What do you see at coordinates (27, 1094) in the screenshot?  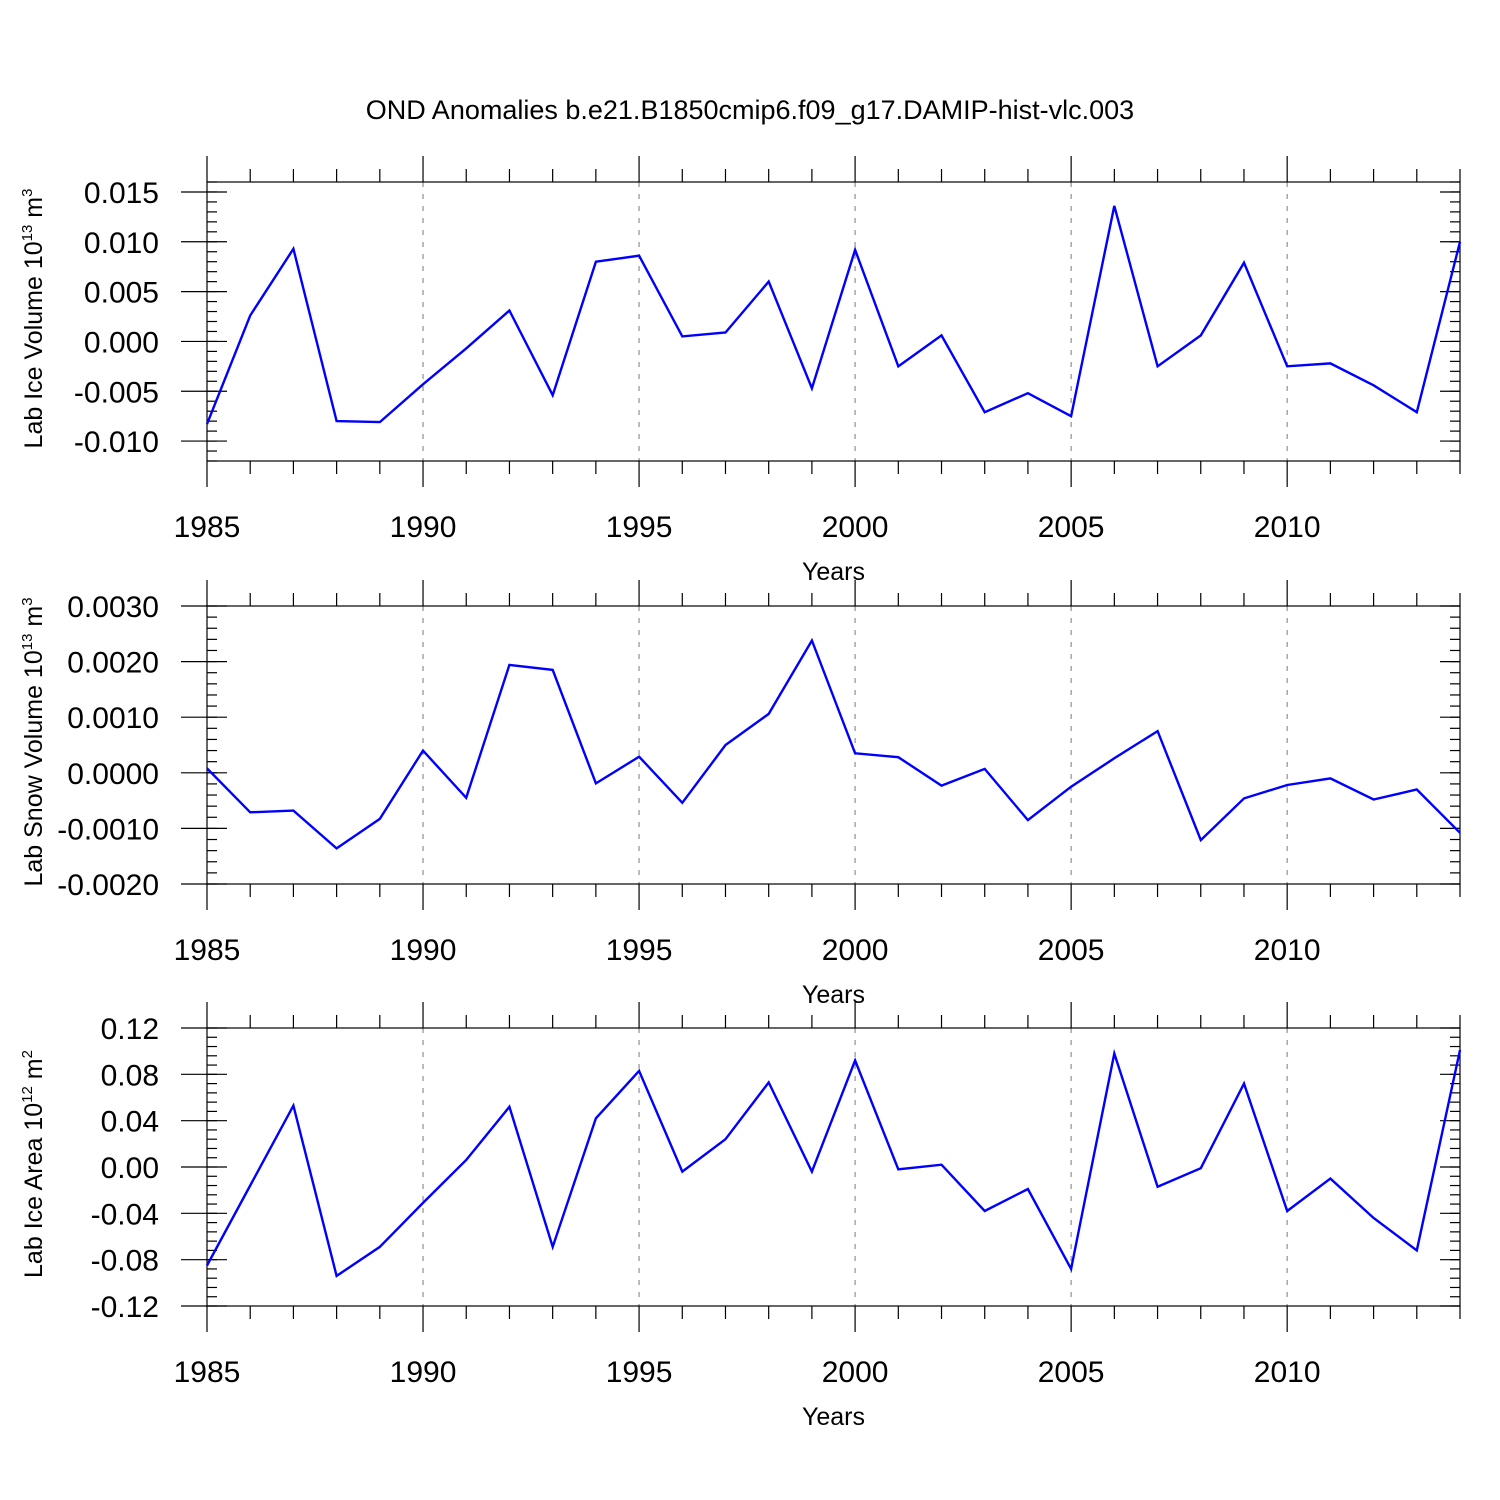 I see `y-axis-title-exponent: 12` at bounding box center [27, 1094].